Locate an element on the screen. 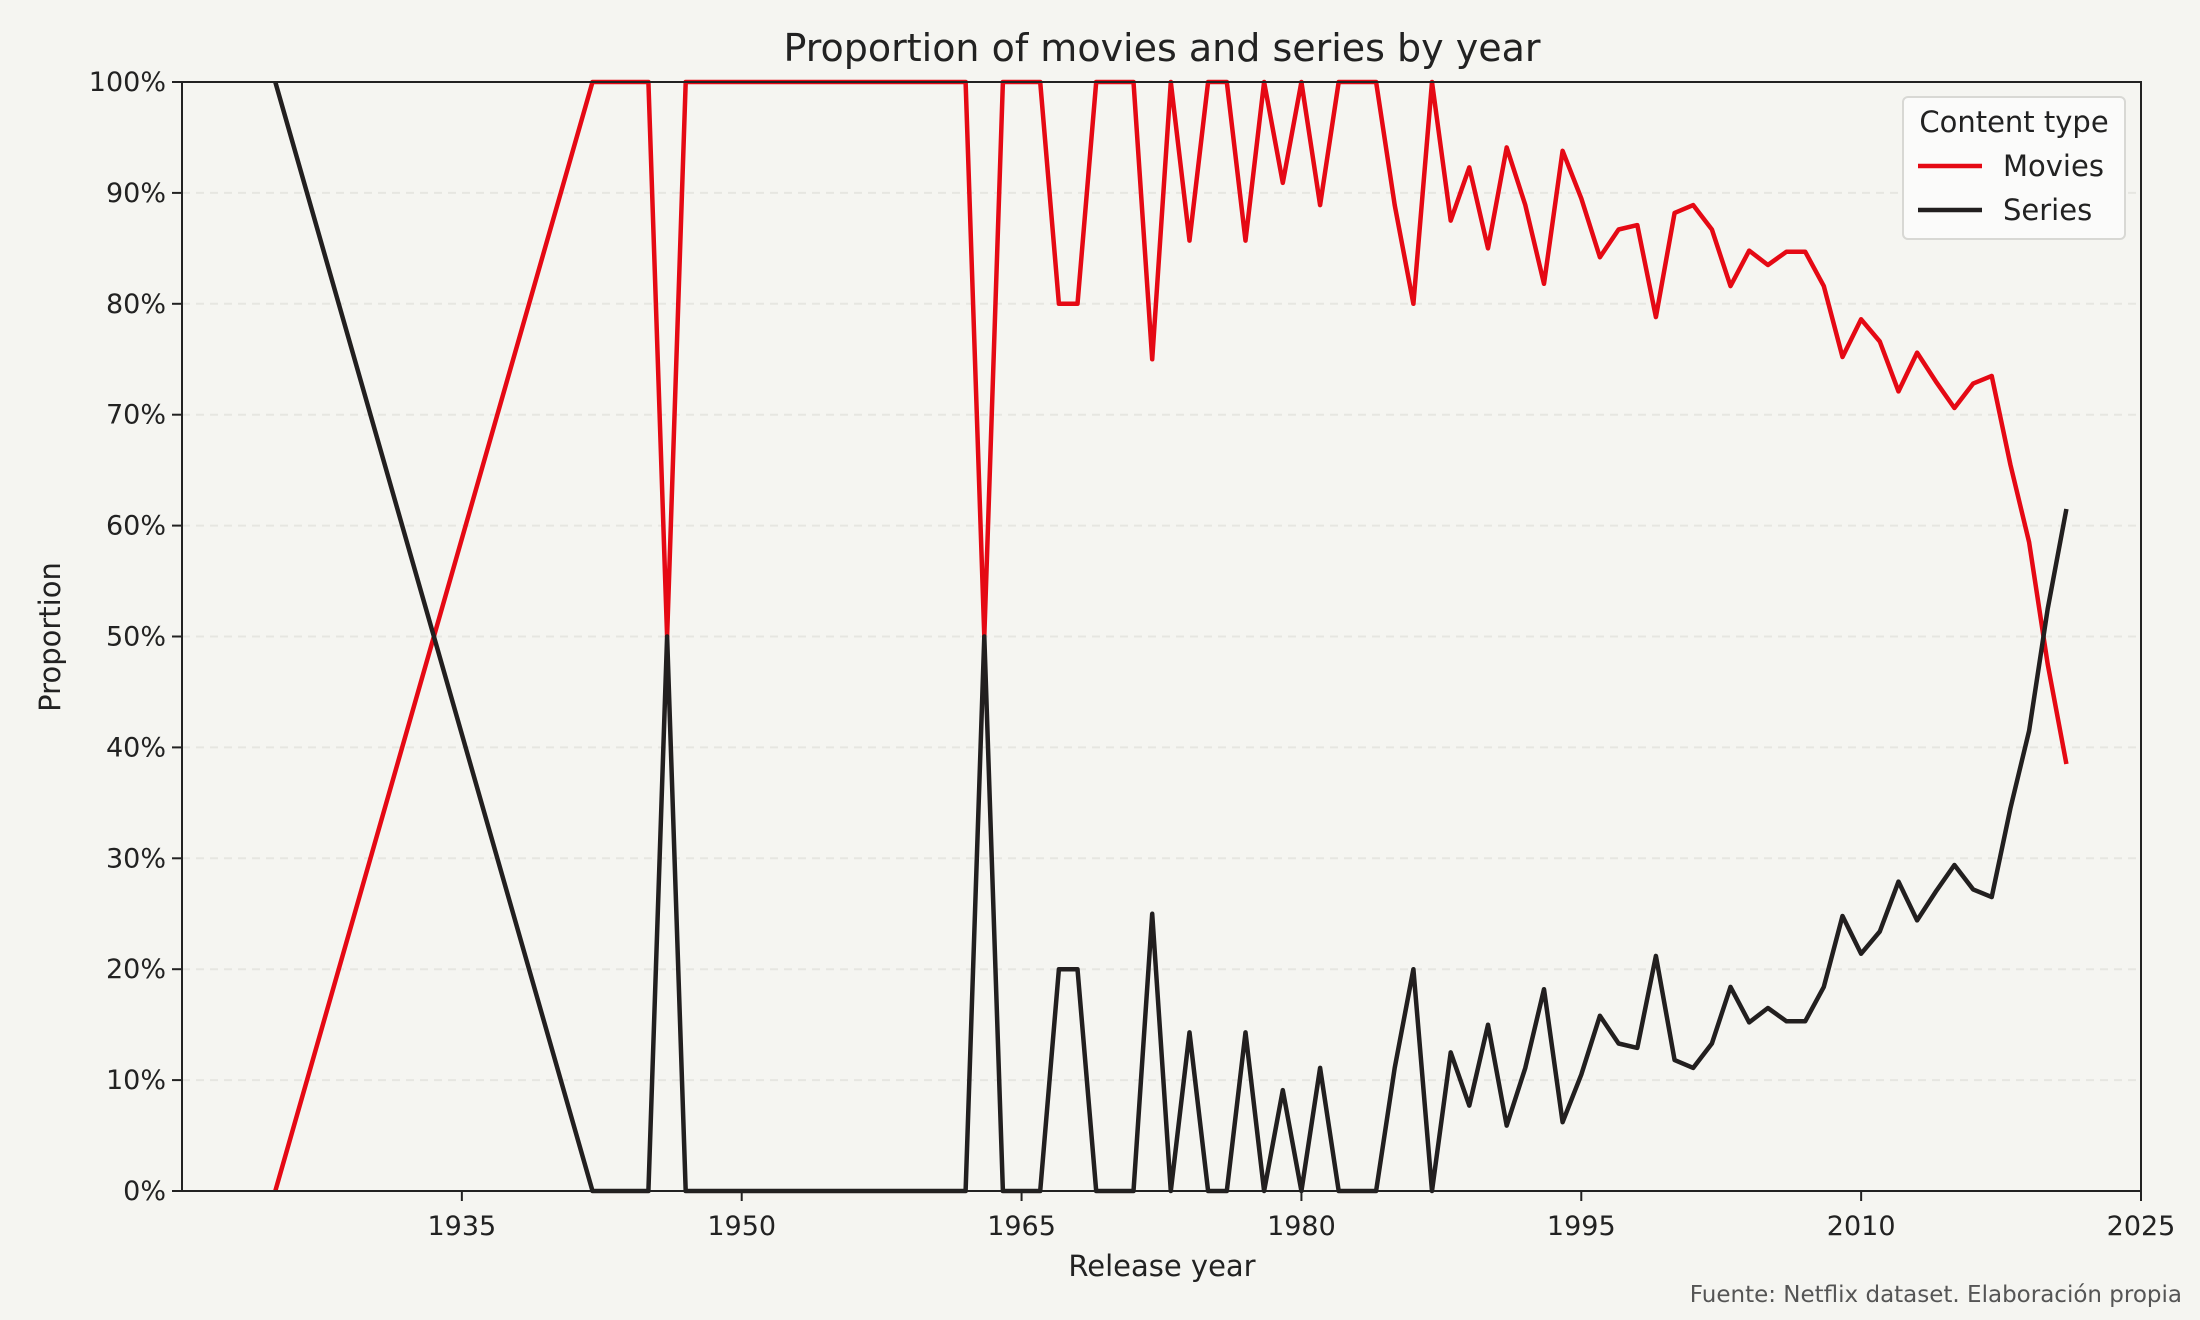 Image resolution: width=2200 pixels, height=1320 pixels. chart-title: Proportion of movies and series by year is located at coordinates (1161, 48).